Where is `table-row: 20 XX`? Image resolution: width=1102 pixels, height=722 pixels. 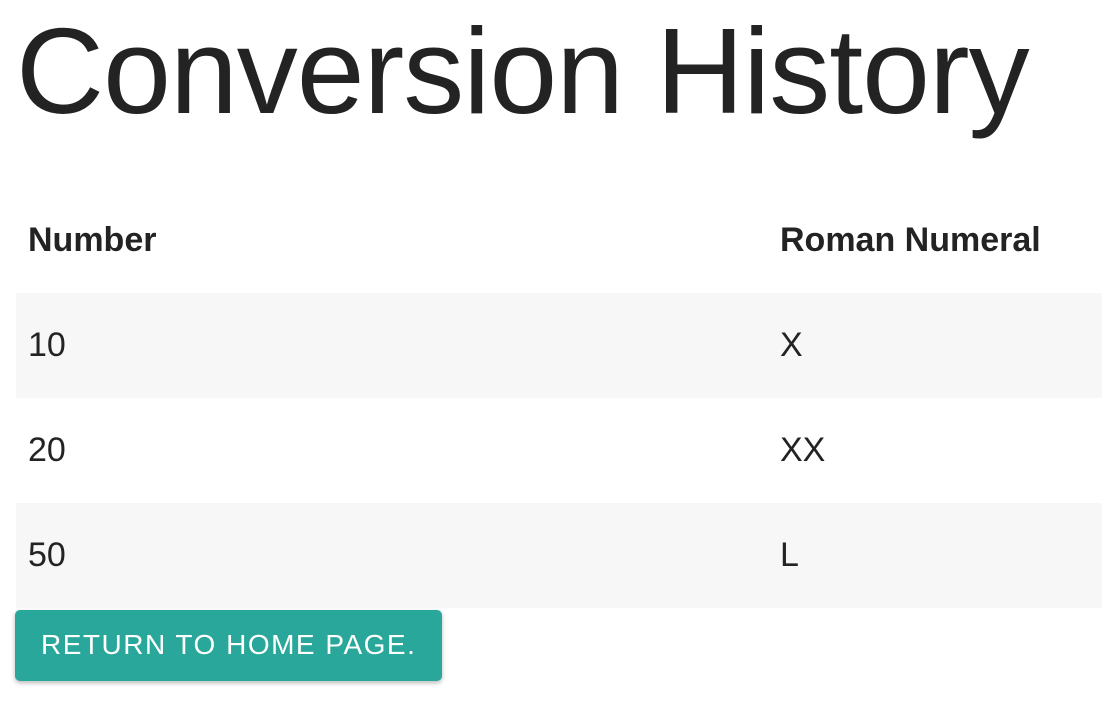
table-row: 20 XX is located at coordinates (559, 450).